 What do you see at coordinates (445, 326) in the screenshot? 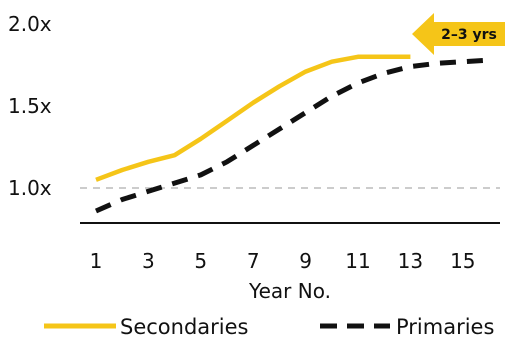
I see `legend-label-primaries: Primaries` at bounding box center [445, 326].